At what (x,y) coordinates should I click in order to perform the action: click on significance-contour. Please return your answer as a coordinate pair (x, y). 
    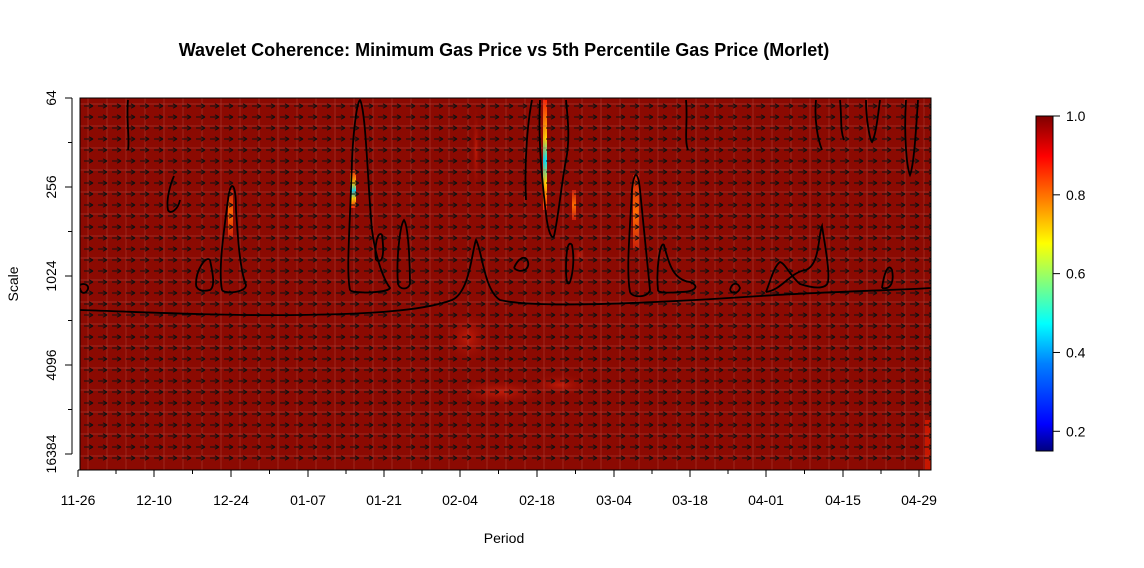
    Looking at the image, I should click on (153, 156).